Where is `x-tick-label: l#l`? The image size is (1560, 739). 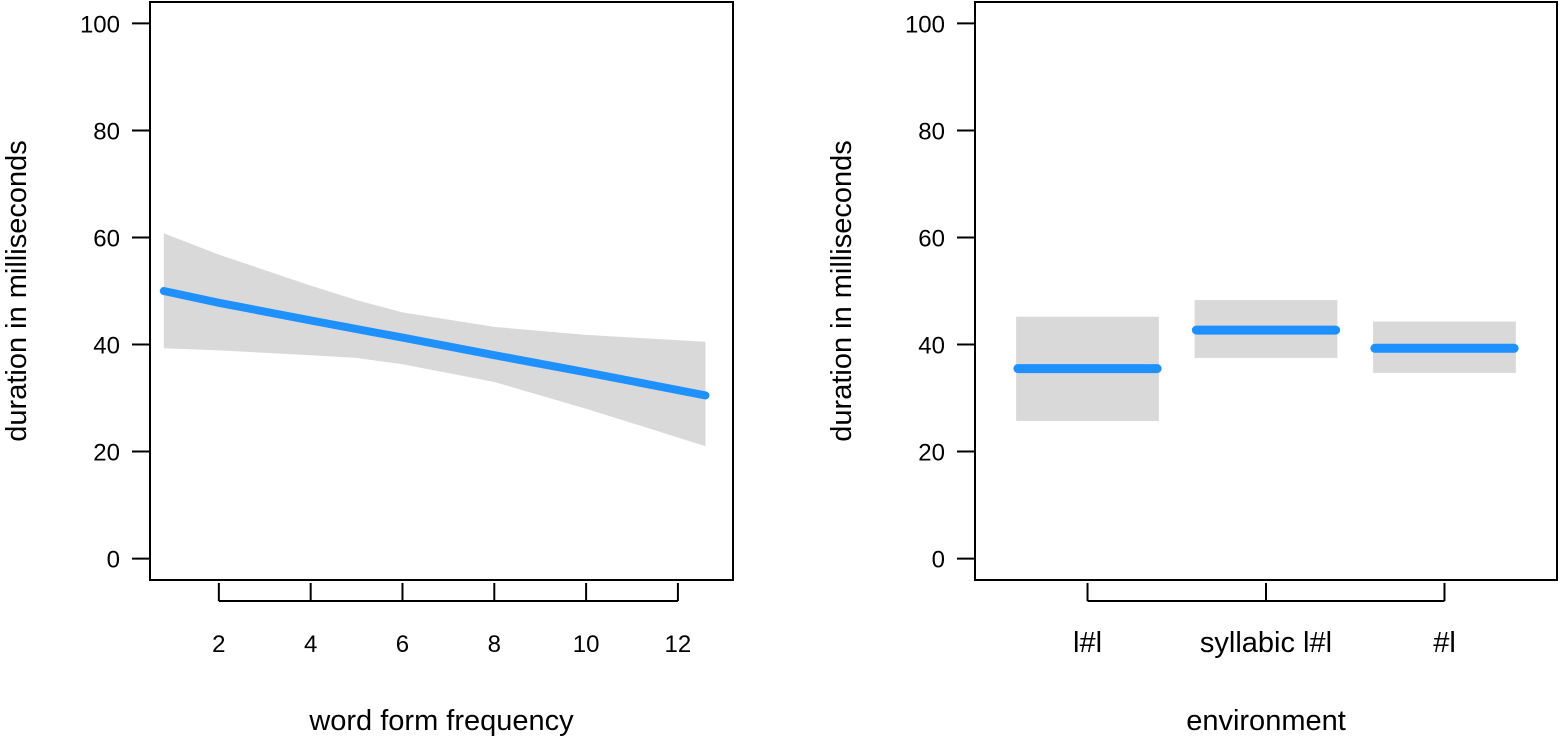 x-tick-label: l#l is located at coordinates (1087, 643).